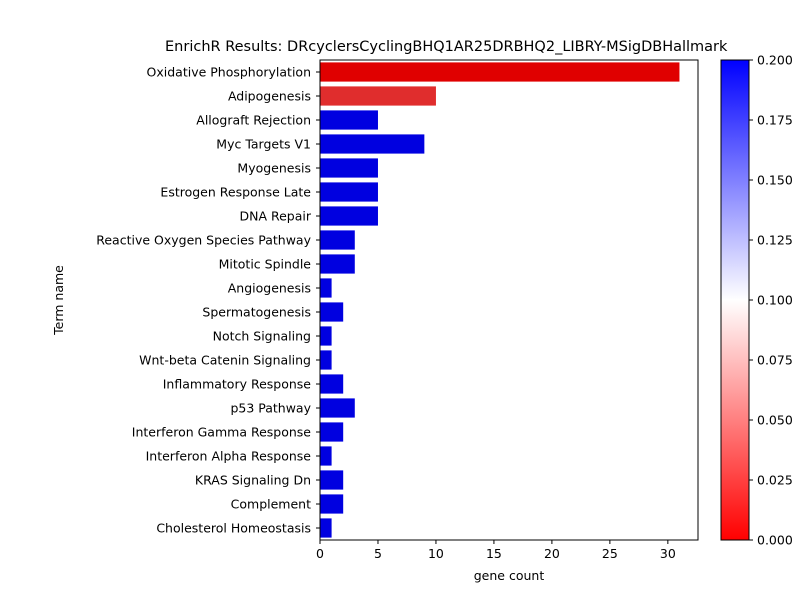 This screenshot has width=800, height=600. I want to click on x-tick-label: 25, so click(610, 553).